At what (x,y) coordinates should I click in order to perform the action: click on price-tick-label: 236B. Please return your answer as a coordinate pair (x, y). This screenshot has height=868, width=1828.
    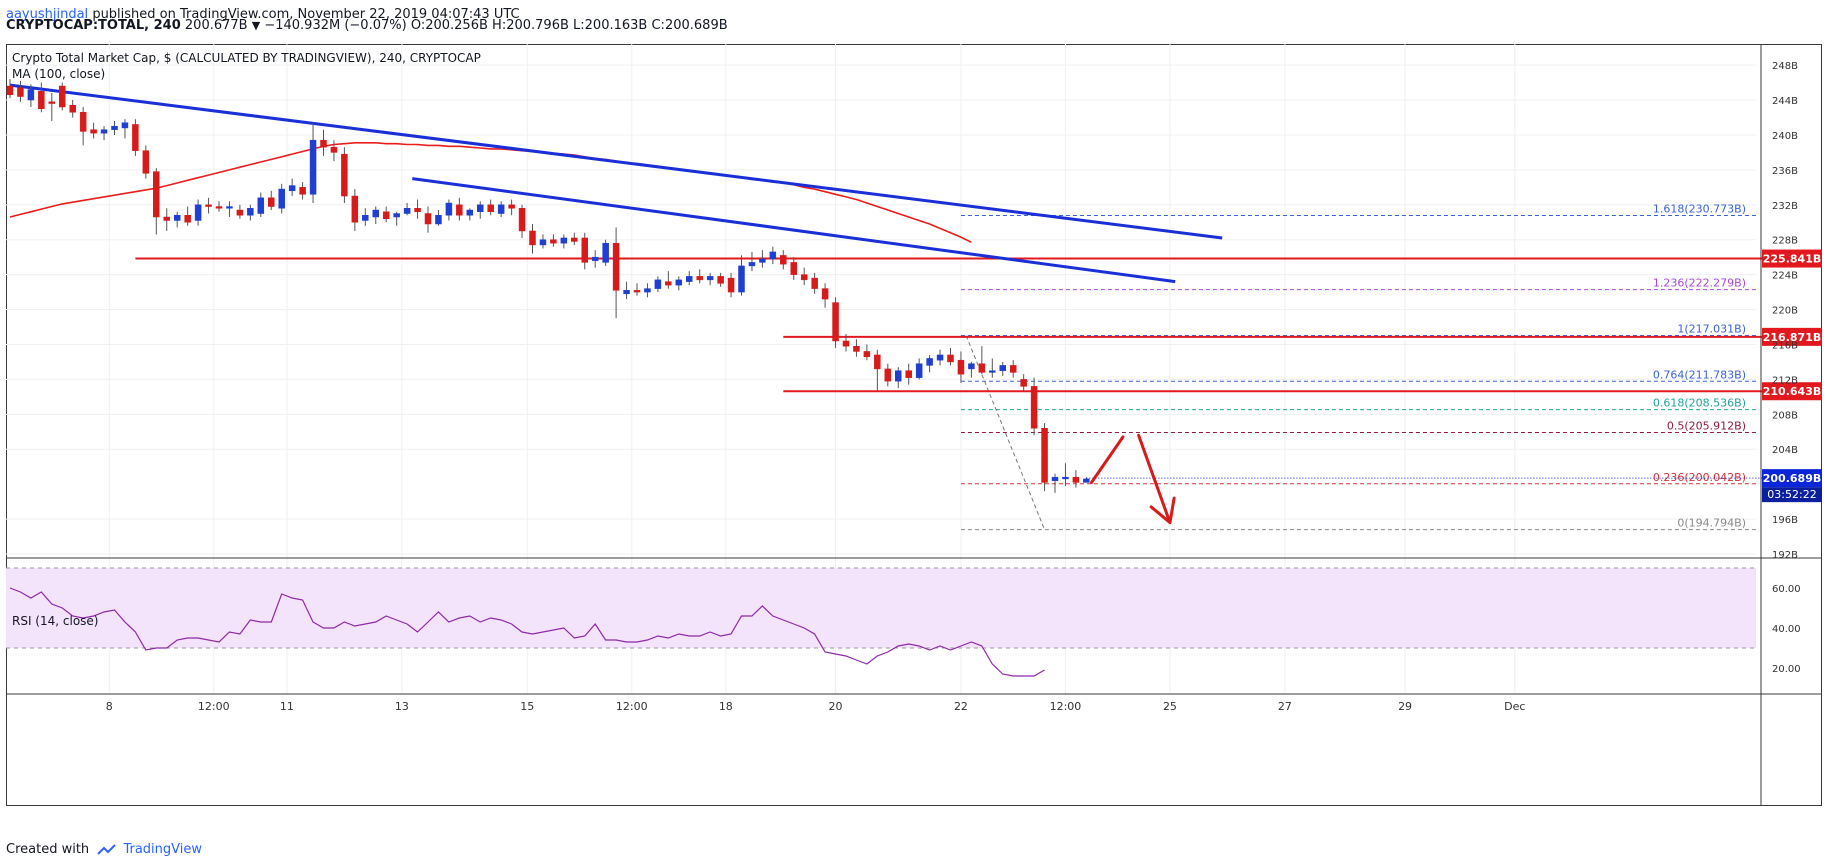
    Looking at the image, I should click on (1785, 171).